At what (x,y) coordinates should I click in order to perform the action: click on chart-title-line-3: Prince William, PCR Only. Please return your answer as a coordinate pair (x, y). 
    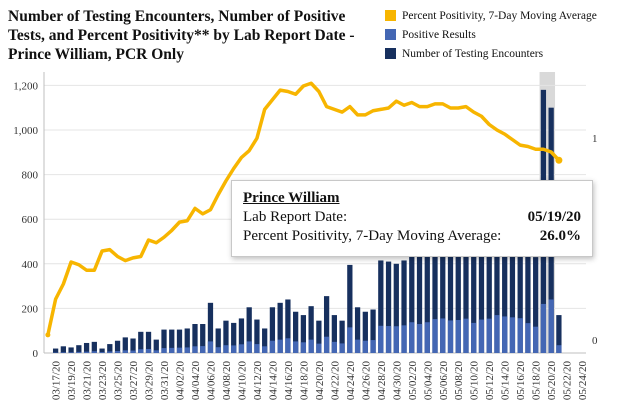
    Looking at the image, I should click on (96, 54).